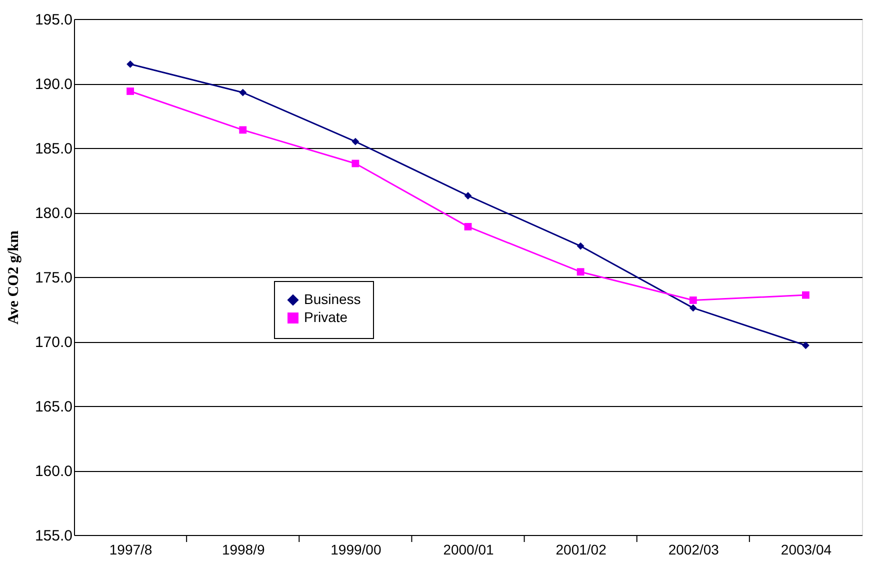 The image size is (872, 566). I want to click on y-tick-label: 155.0, so click(53, 536).